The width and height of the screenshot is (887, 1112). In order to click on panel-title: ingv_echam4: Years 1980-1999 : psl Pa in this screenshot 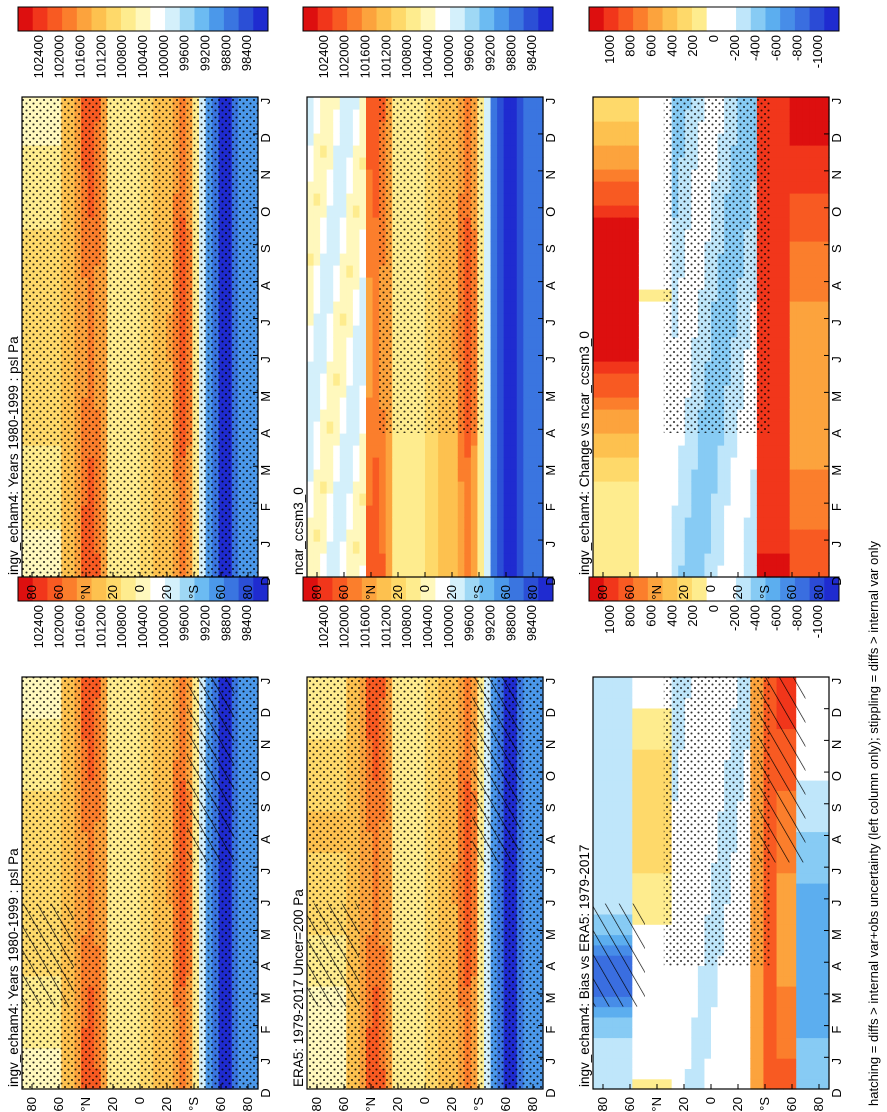, I will do `click(13, 455)`.